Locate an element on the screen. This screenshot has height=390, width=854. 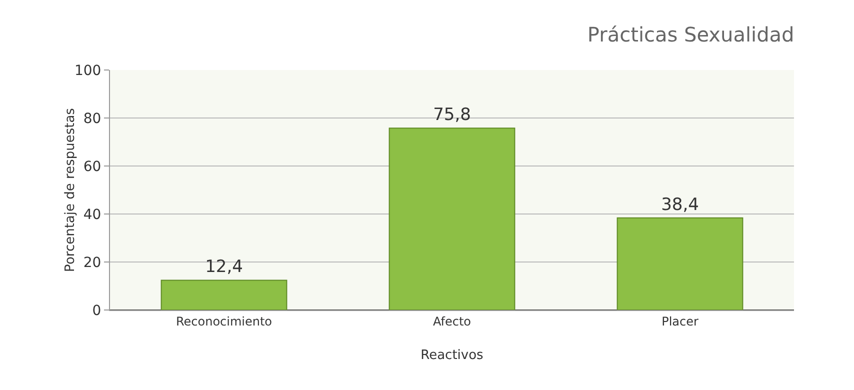
y-axis-title: Porcentaje de respuestas is located at coordinates (70, 190).